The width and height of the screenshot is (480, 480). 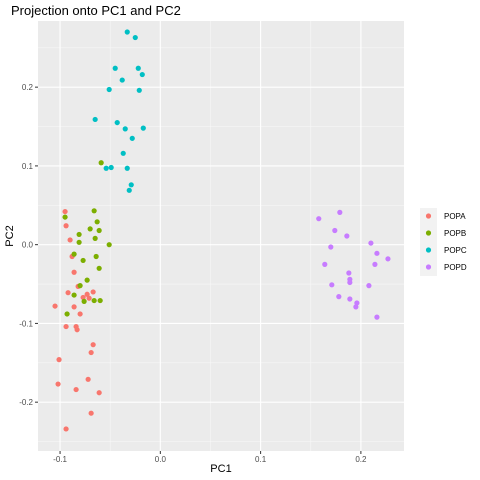 What do you see at coordinates (428, 233) in the screenshot?
I see `legend-symbol-popb` at bounding box center [428, 233].